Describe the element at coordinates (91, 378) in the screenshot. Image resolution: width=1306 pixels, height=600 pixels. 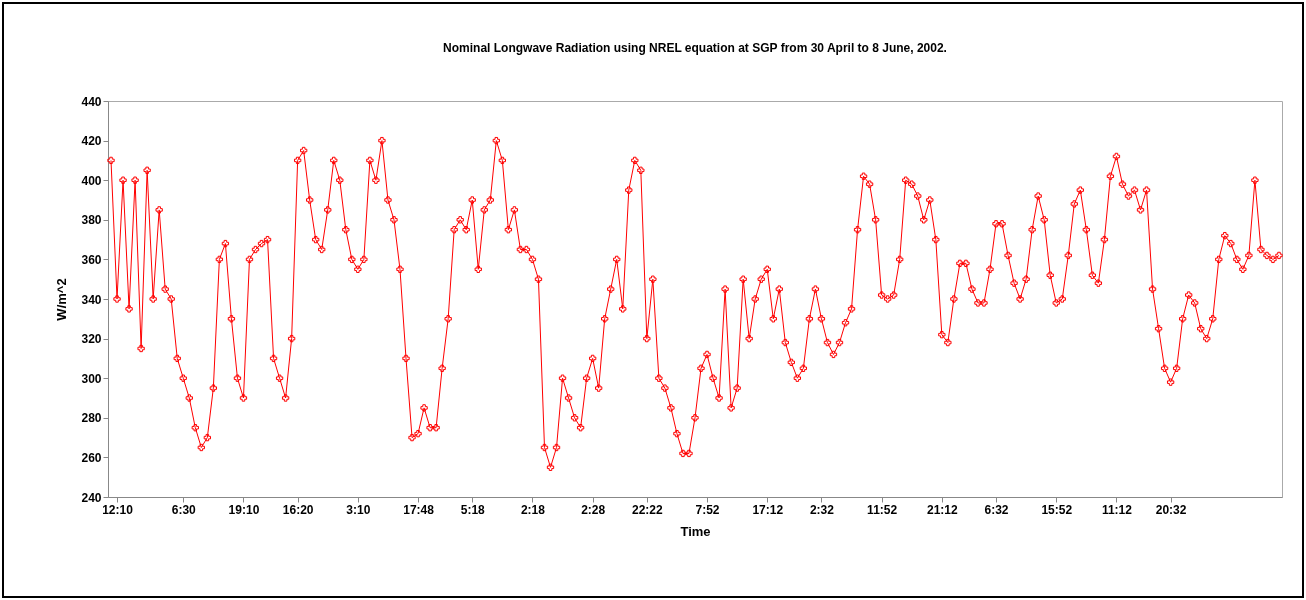
I see `y-tick-label: 300` at that location.